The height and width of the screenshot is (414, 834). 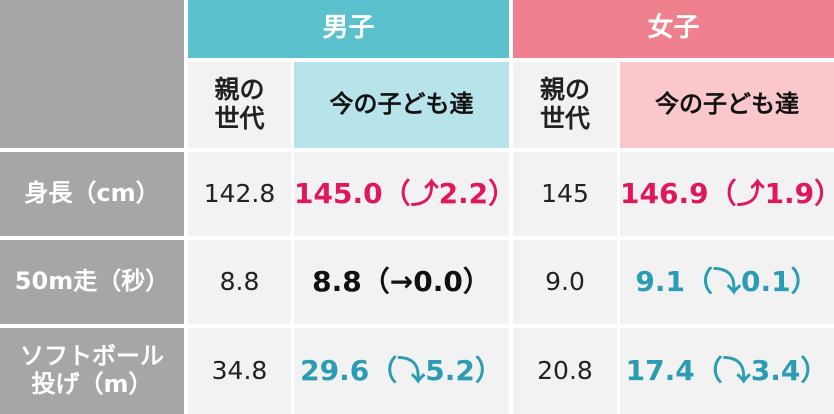 What do you see at coordinates (727, 282) in the screenshot?
I see `now-value: 9.1（⤵0.1）` at bounding box center [727, 282].